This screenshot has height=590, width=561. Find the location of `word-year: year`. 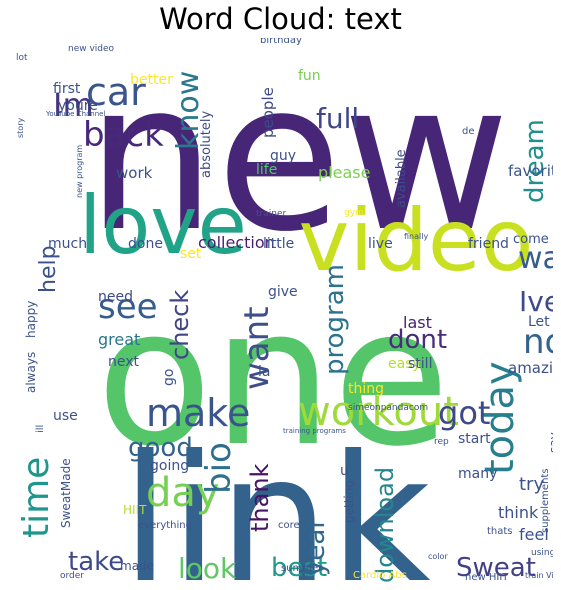

word-year: year is located at coordinates (316, 547).